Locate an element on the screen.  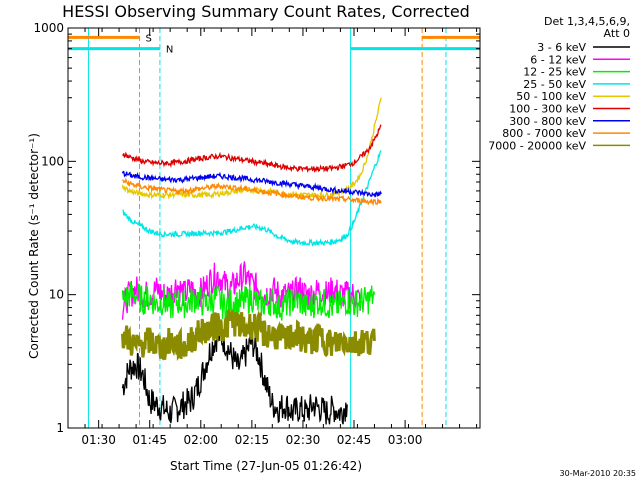
x-tick-label-3: 02:15 is located at coordinates (252, 440).